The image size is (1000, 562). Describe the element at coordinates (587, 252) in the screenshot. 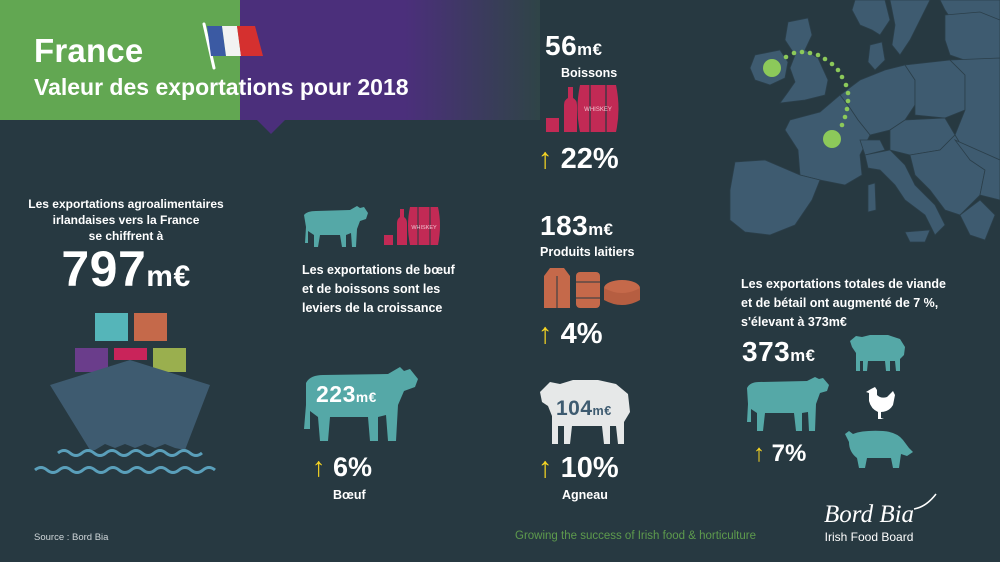

I see `dairy-label: Produits laitiers` at that location.